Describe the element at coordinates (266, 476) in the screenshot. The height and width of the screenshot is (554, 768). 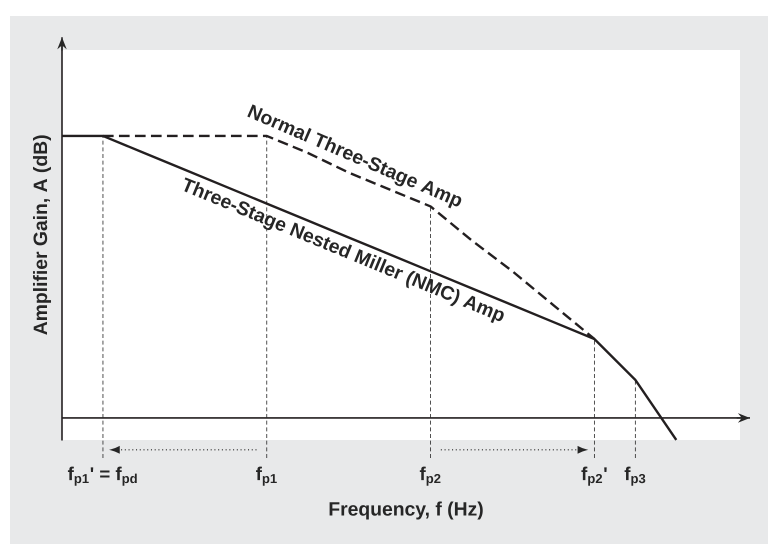
I see `x-tick-label: f$_{p1}$` at that location.